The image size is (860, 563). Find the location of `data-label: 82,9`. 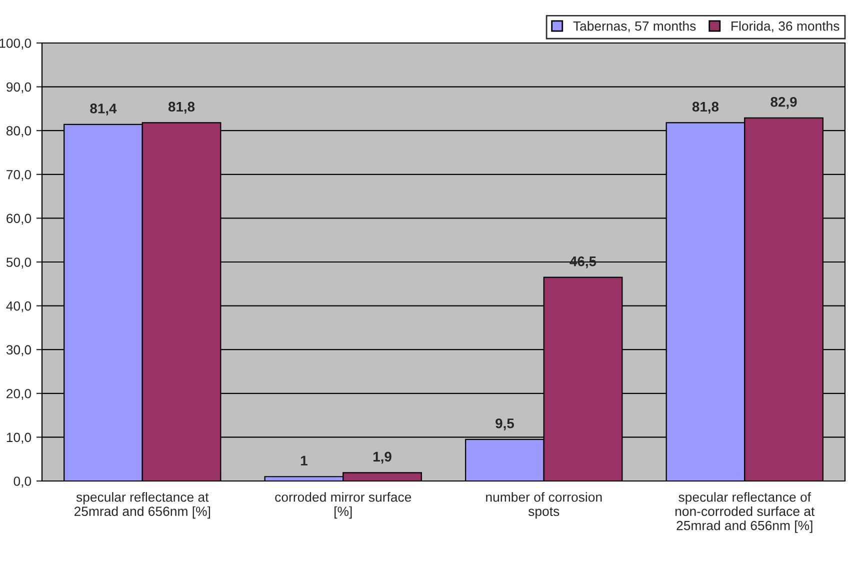

data-label: 82,9 is located at coordinates (783, 102).